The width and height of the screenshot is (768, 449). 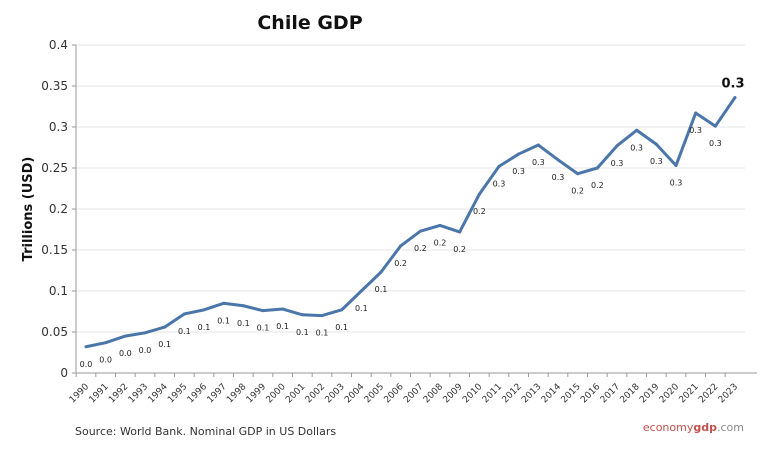 I want to click on x-tick-label: 2013, so click(x=531, y=393).